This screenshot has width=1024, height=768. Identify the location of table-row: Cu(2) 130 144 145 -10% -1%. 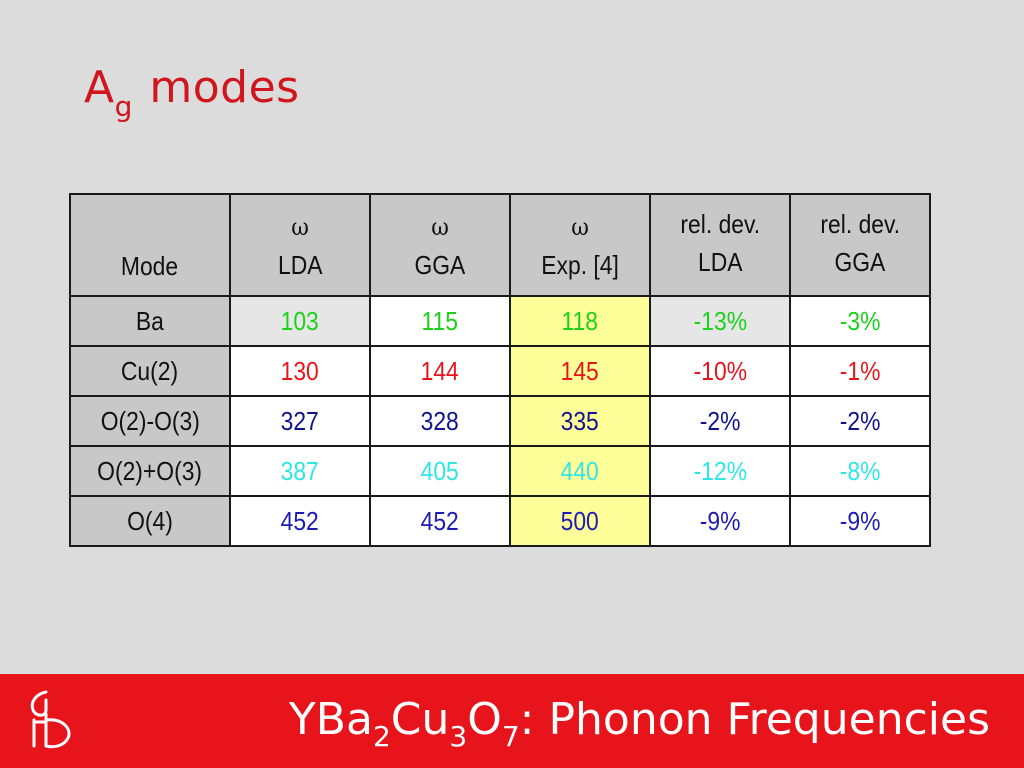
(500, 371).